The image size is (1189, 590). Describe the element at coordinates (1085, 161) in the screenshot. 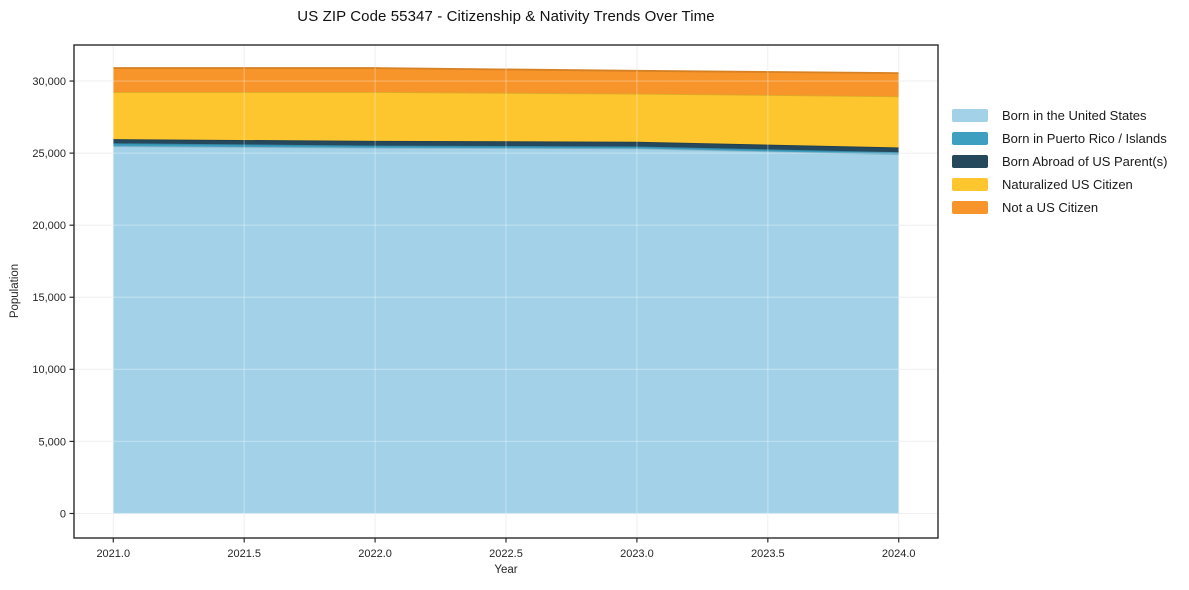

I see `legend-label: Born Abroad of US Parent(s)` at that location.